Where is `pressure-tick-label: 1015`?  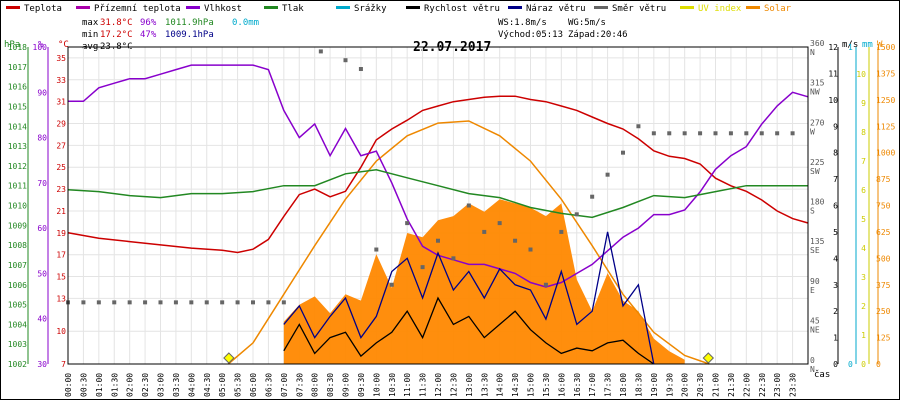
pressure-tick-label: 1015 is located at coordinates (17, 106).